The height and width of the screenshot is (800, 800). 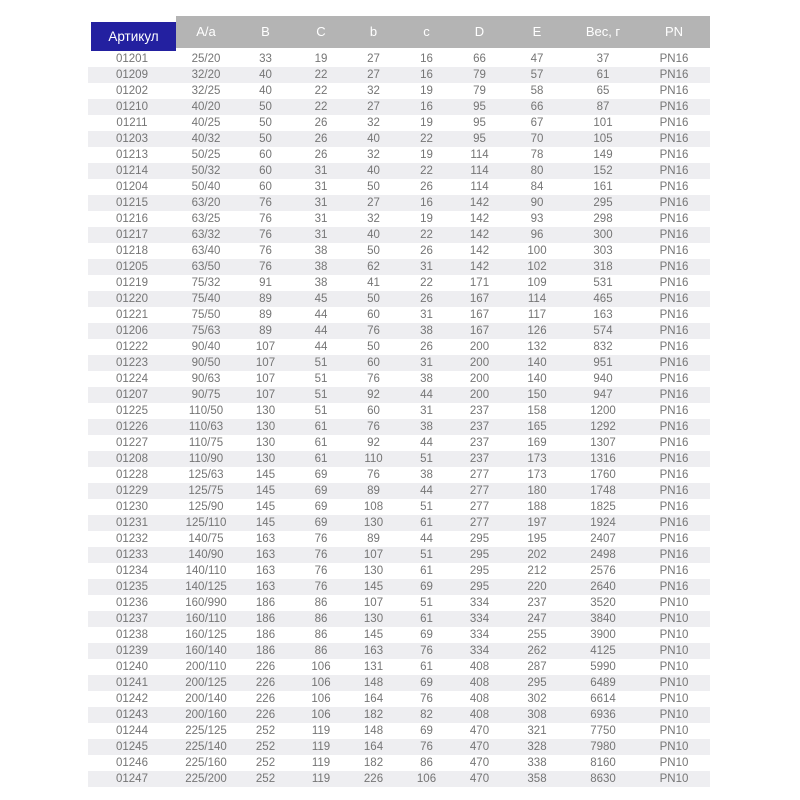 What do you see at coordinates (321, 779) in the screenshot?
I see `cell-C: 119` at bounding box center [321, 779].